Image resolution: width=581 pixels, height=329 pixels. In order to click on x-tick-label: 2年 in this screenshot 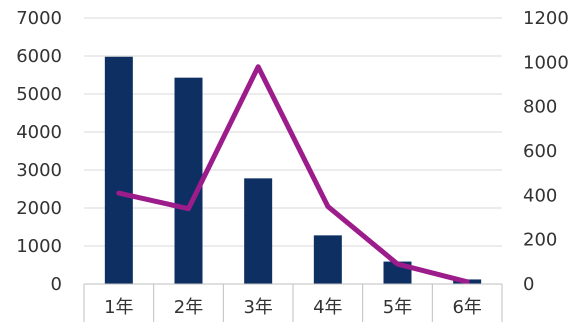, I will do `click(188, 307)`.